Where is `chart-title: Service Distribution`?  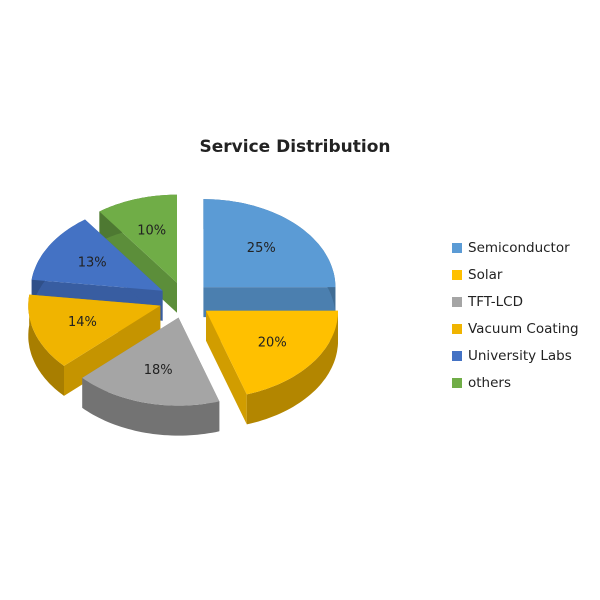 chart-title: Service Distribution is located at coordinates (295, 147).